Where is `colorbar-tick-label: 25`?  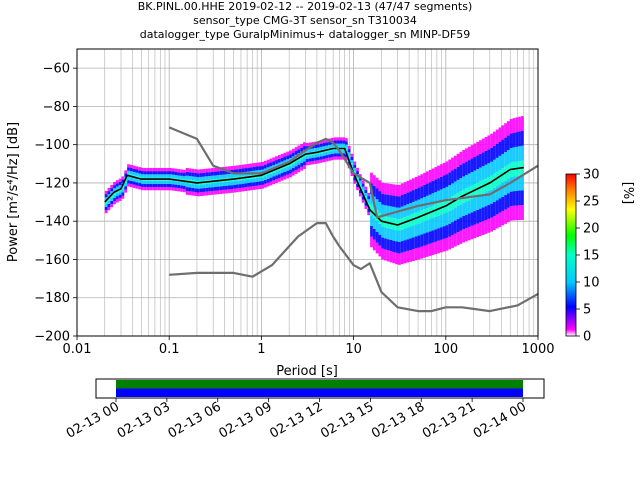 colorbar-tick-label: 25 is located at coordinates (591, 202).